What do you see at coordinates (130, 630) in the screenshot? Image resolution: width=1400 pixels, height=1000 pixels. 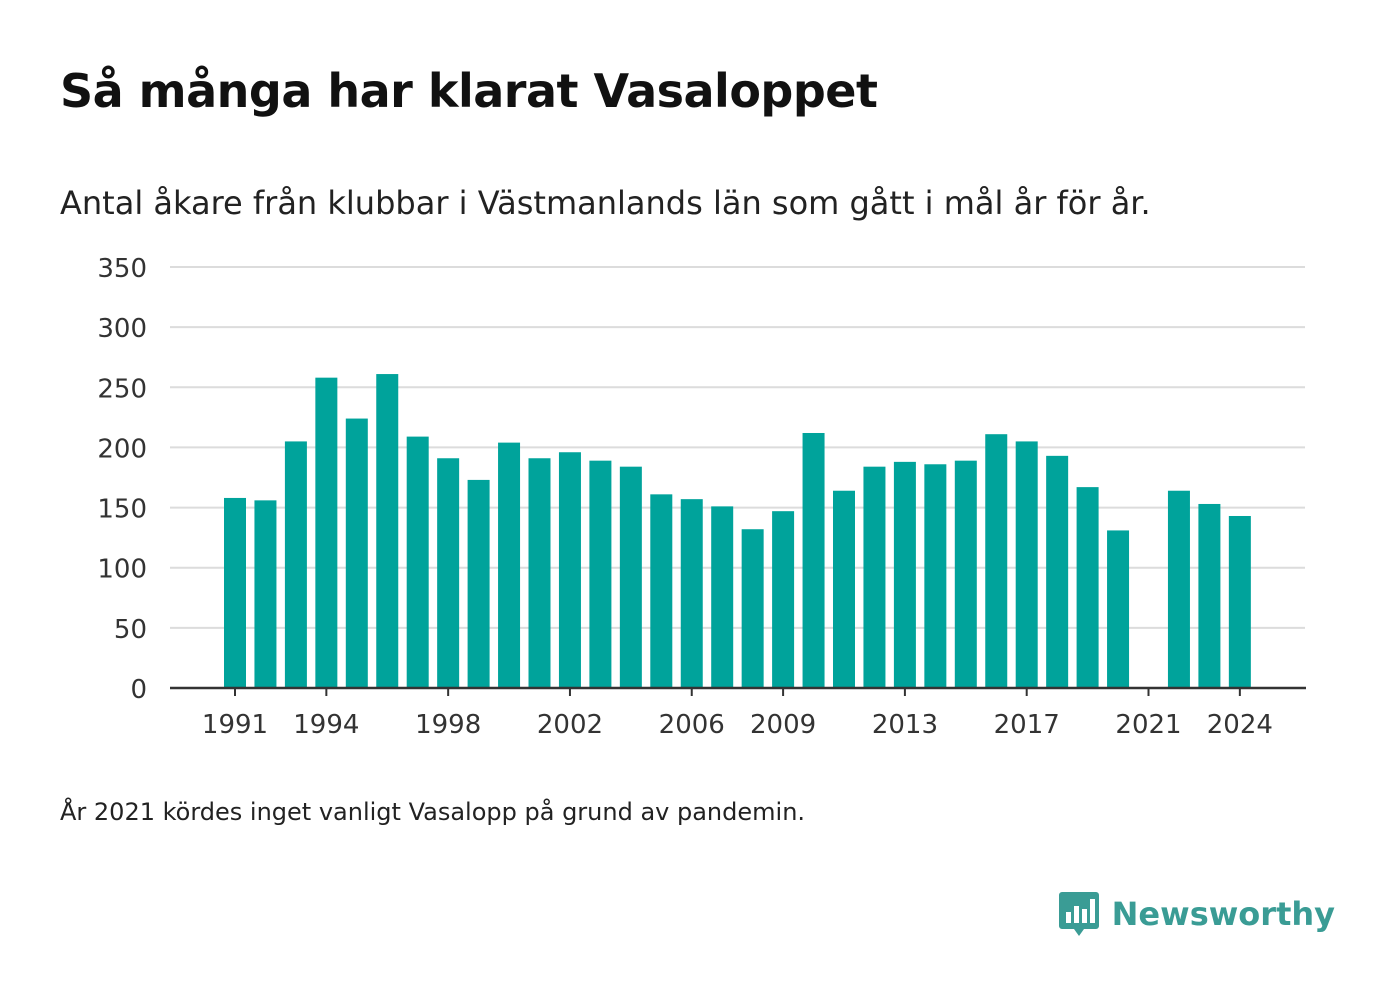 I see `y-tick-label: 50` at bounding box center [130, 630].